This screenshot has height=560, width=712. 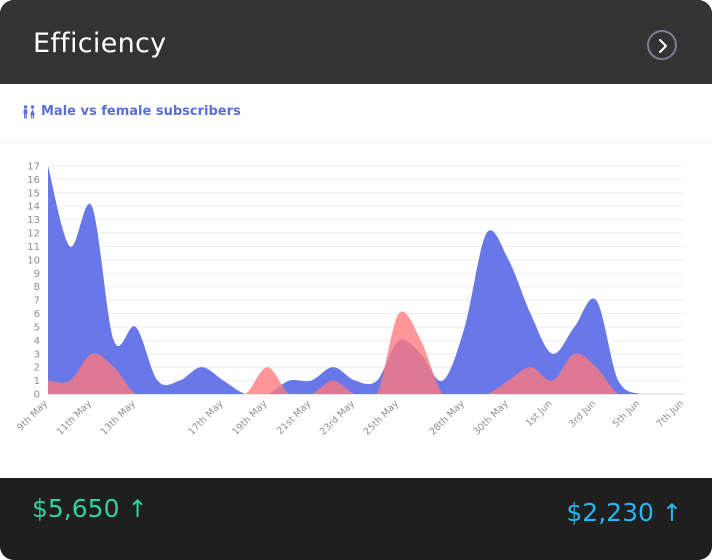 What do you see at coordinates (37, 301) in the screenshot?
I see `y-tick-label: 7` at bounding box center [37, 301].